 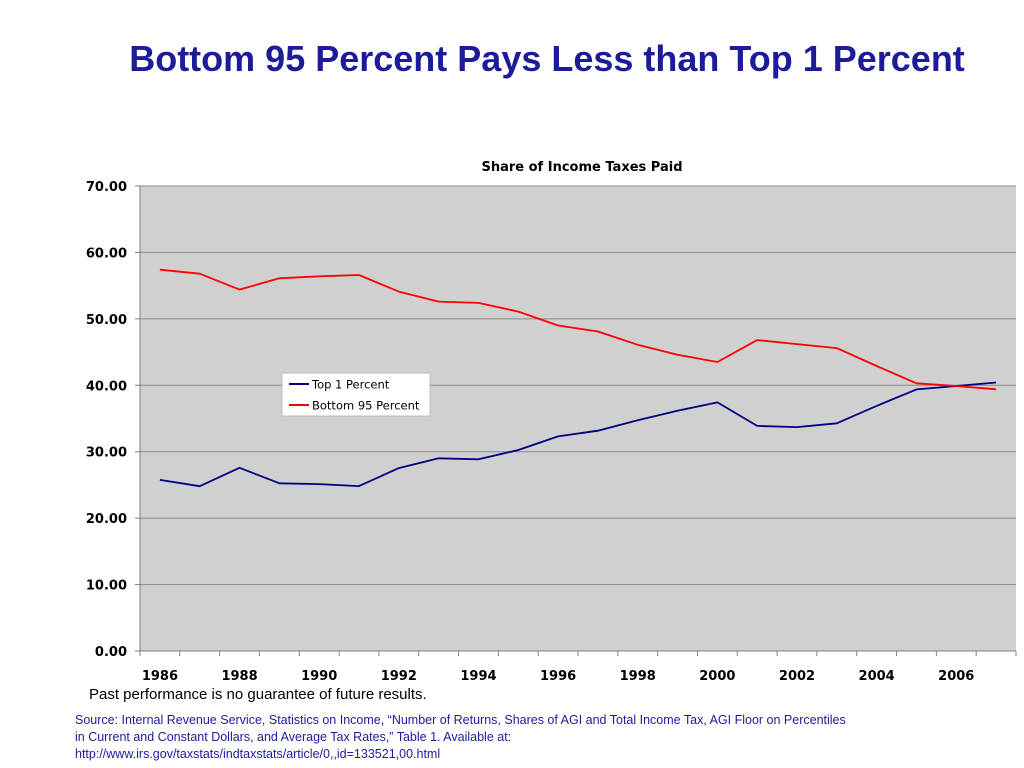 I want to click on legend-label-bottom-95-percent: Bottom 95 Percent, so click(x=366, y=406).